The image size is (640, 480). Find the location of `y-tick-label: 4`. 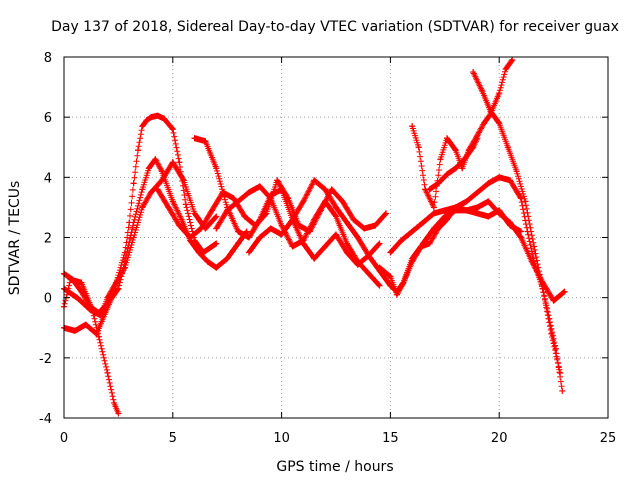

y-tick-label: 4 is located at coordinates (48, 178).